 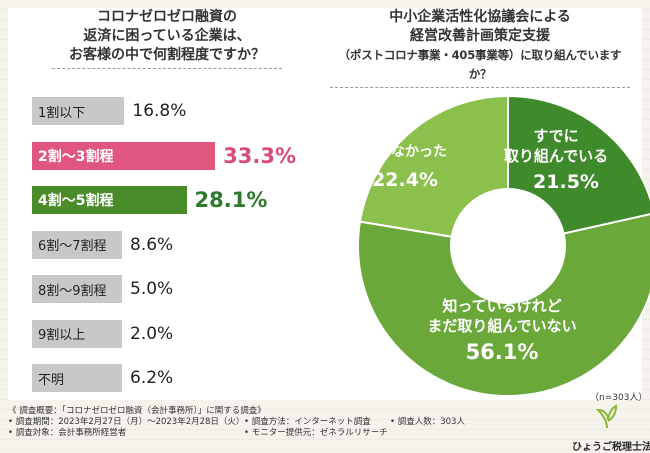 What do you see at coordinates (619, 398) in the screenshot?
I see `sample-size-note: （n=303人）` at bounding box center [619, 398].